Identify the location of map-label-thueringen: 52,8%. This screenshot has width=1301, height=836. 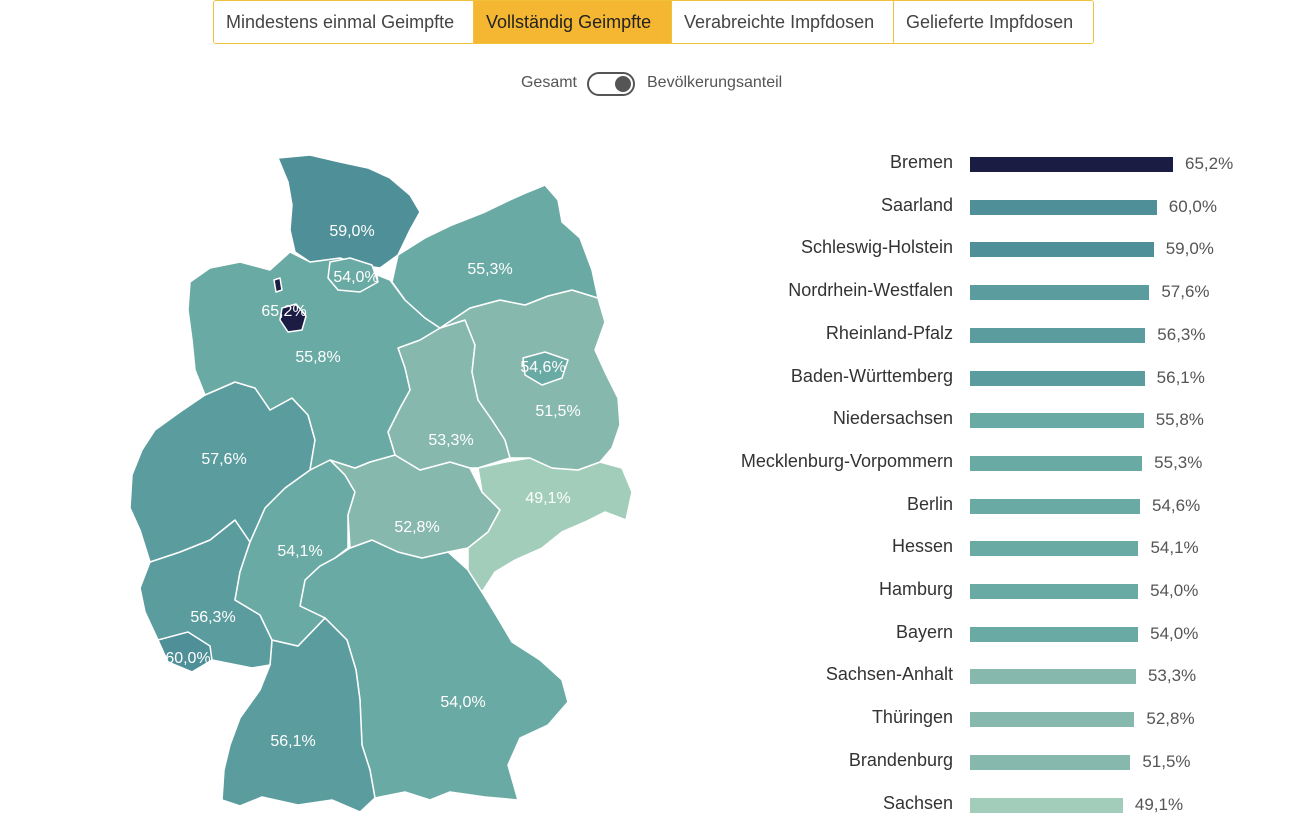
(416, 527).